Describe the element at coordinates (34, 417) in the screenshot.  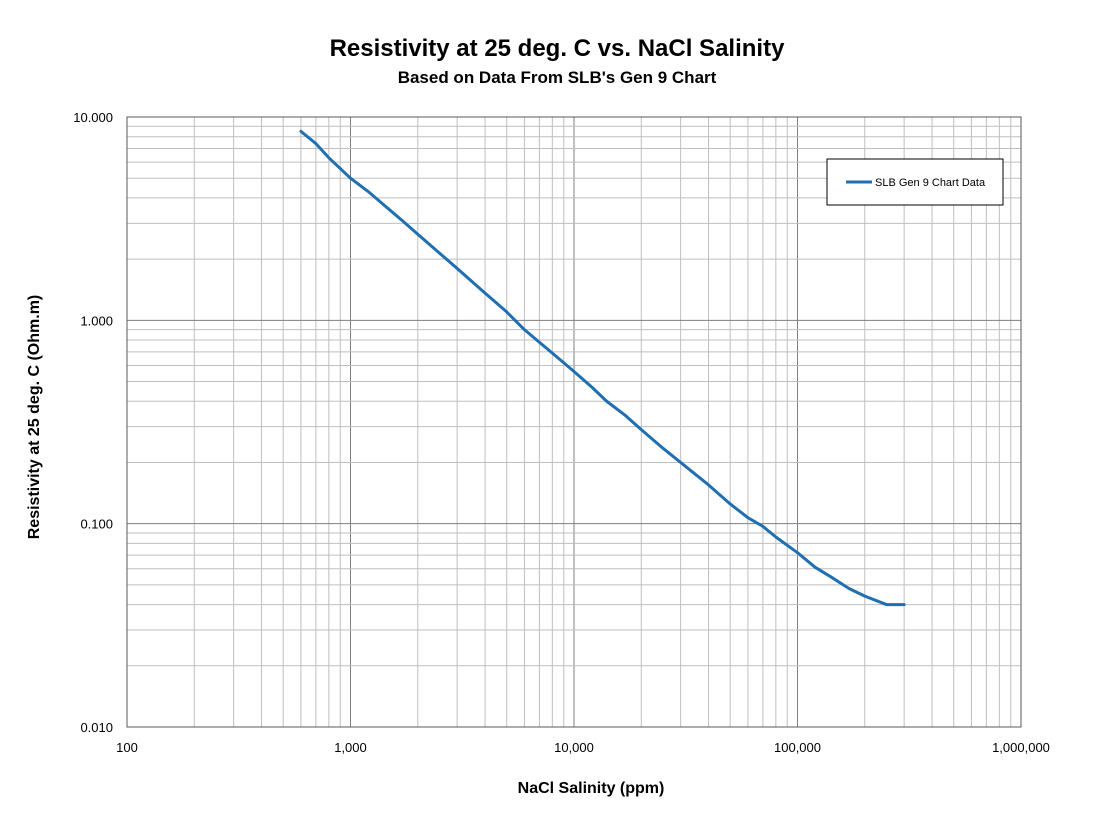
I see `y-axis-title: Resistivity at 25 deg. C (Ohm.m)` at that location.